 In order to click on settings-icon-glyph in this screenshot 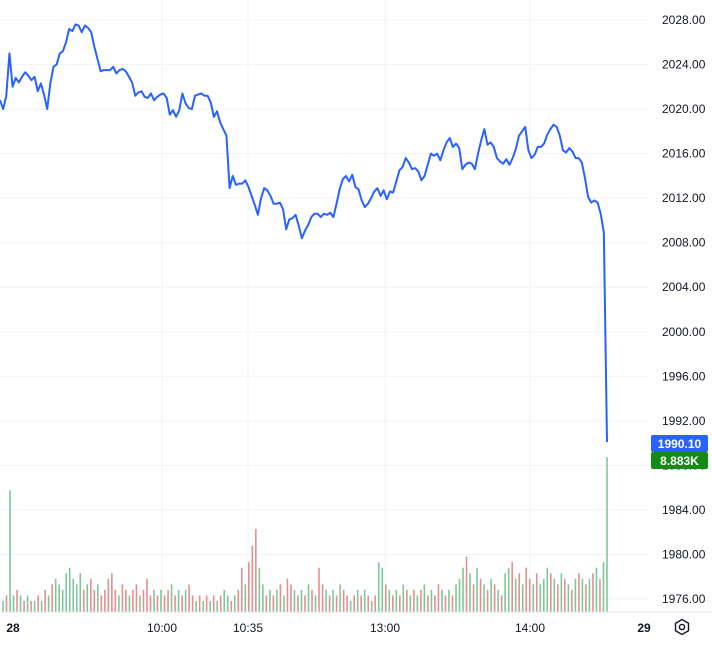, I will do `click(682, 627)`.